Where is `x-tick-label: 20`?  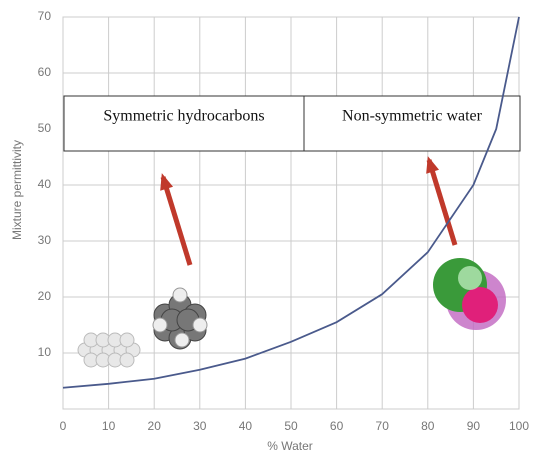 x-tick-label: 20 is located at coordinates (155, 426).